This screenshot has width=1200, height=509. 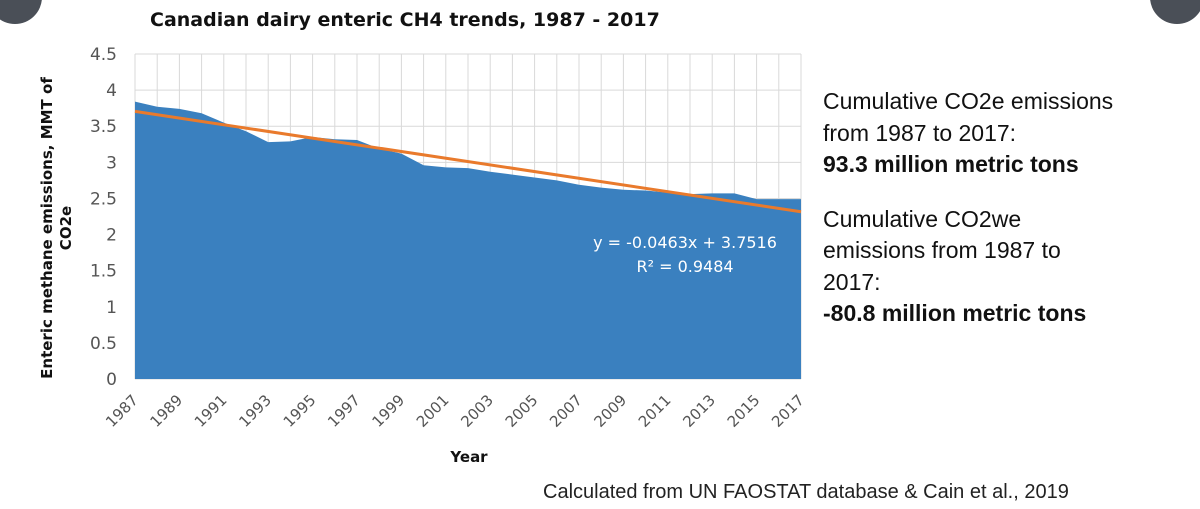 What do you see at coordinates (66, 228) in the screenshot?
I see `y-axis-label-line2: CO2e` at bounding box center [66, 228].